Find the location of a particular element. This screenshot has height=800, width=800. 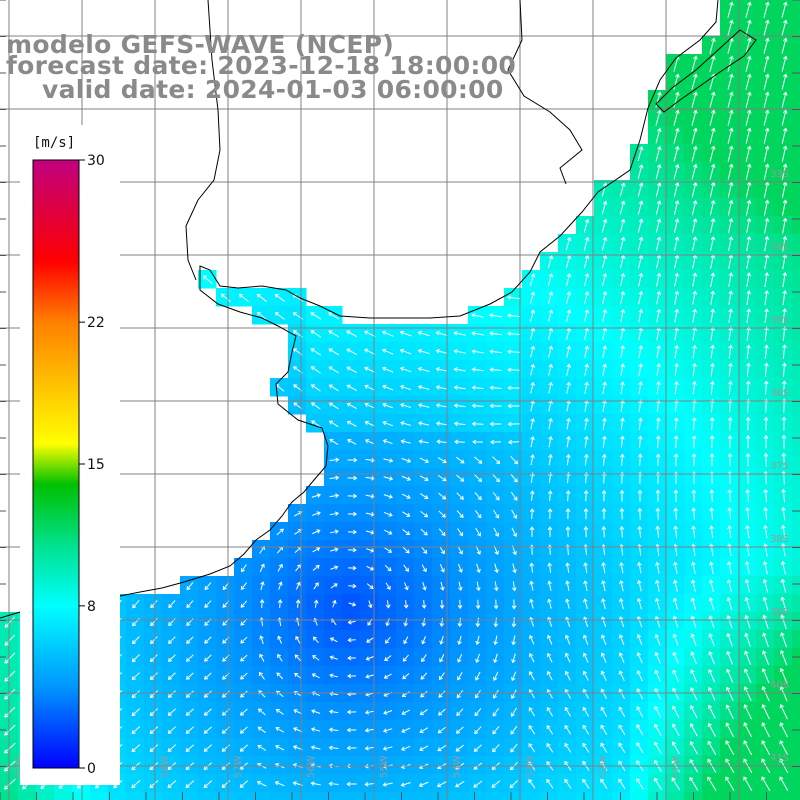

lon-label: 58W is located at coordinates (165, 766).